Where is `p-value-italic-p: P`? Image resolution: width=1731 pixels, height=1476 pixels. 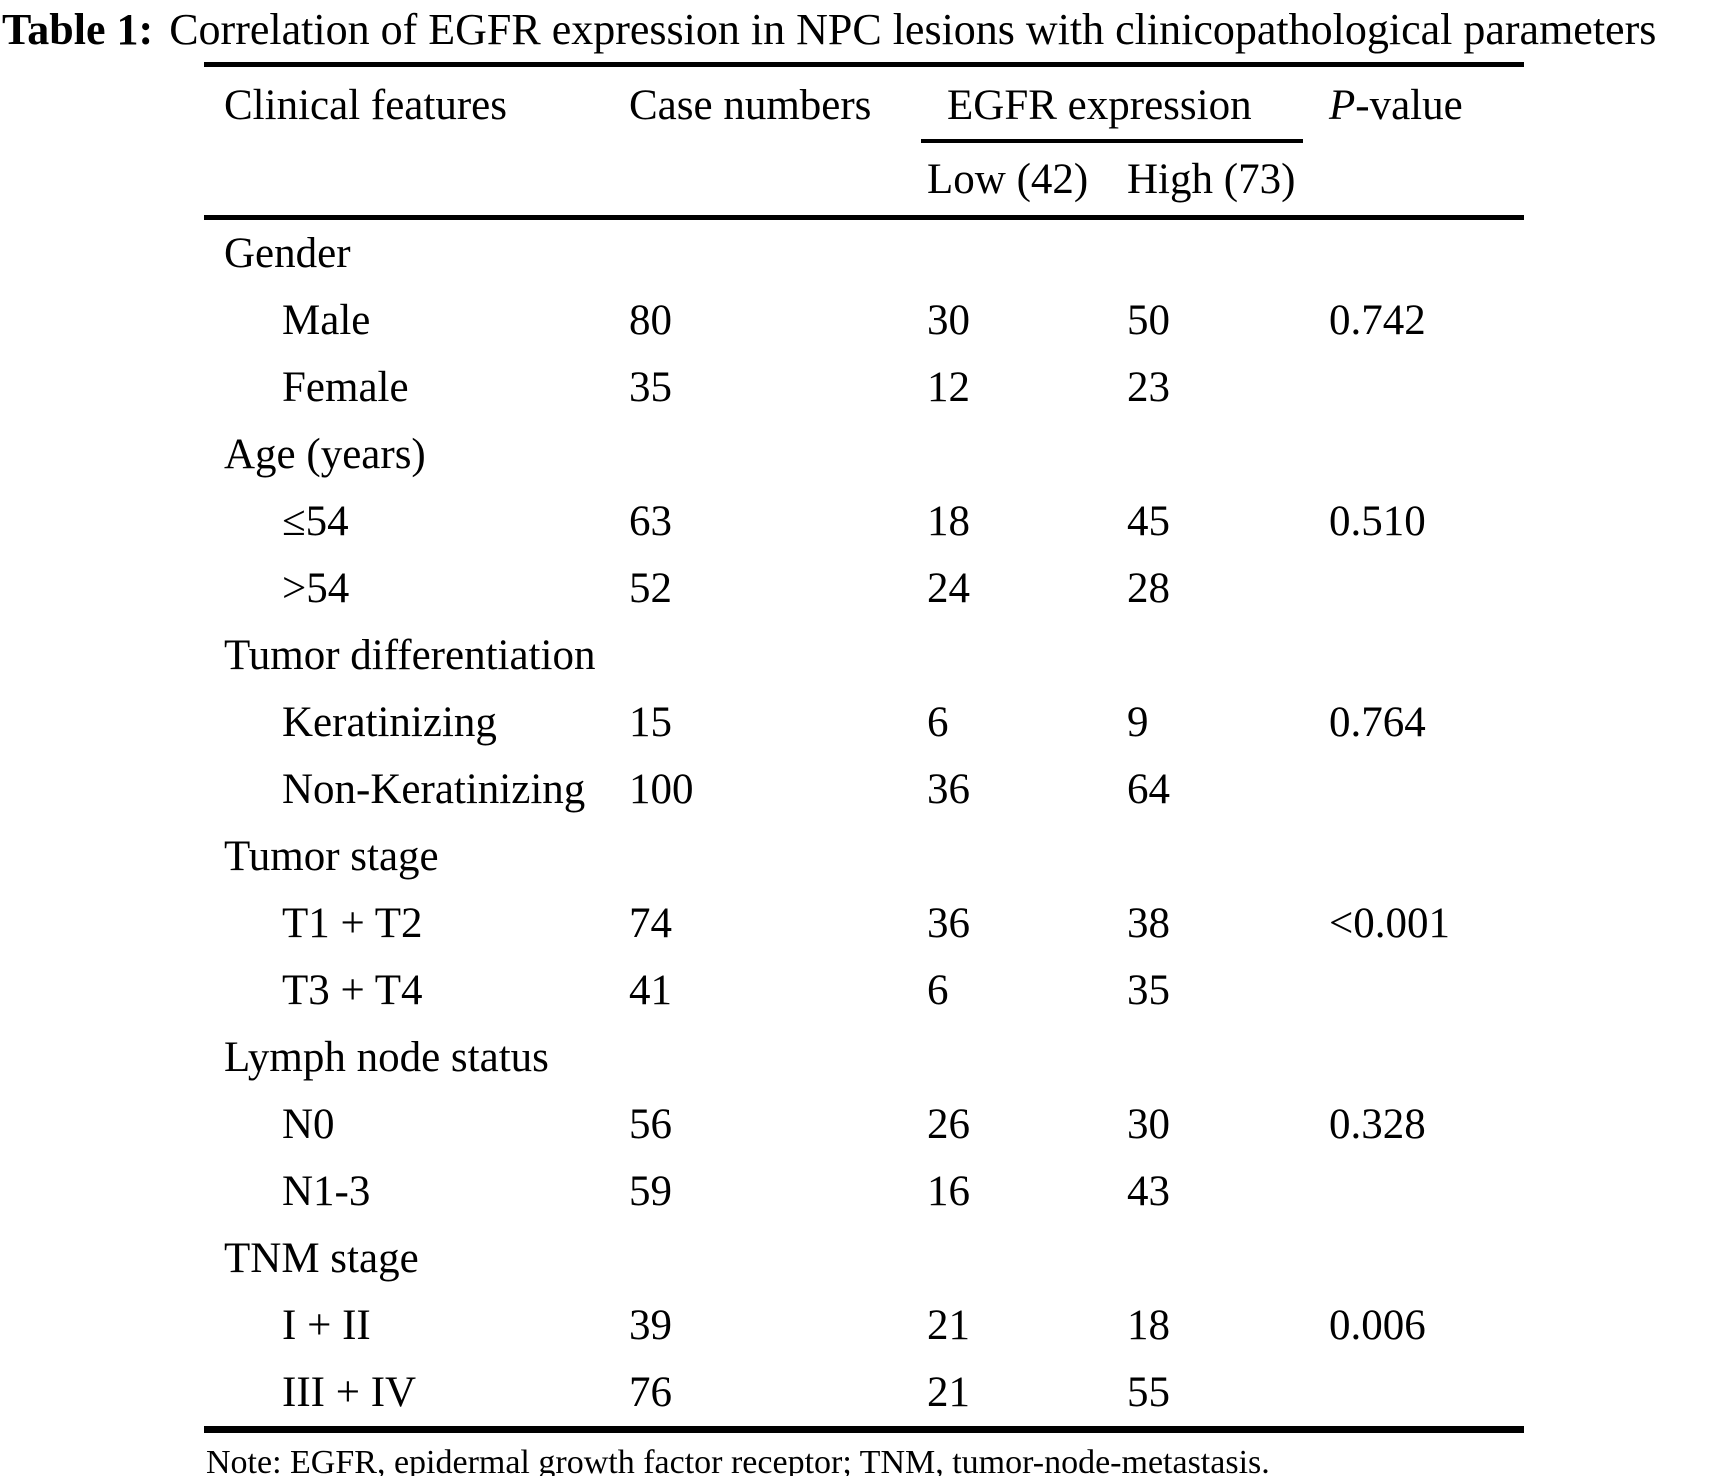 p-value-italic-p: P is located at coordinates (1342, 105).